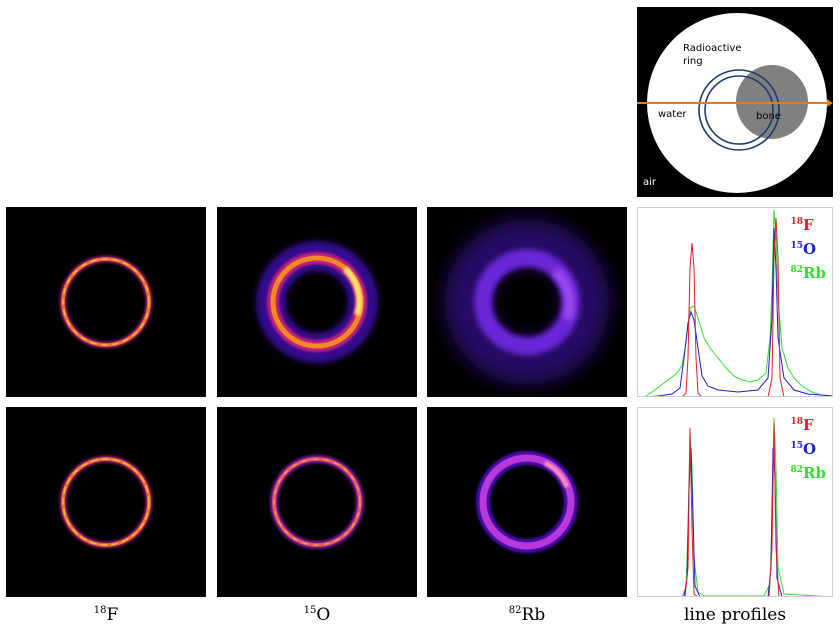 The image size is (840, 637). I want to click on caption-line-profiles: line profiles, so click(735, 615).